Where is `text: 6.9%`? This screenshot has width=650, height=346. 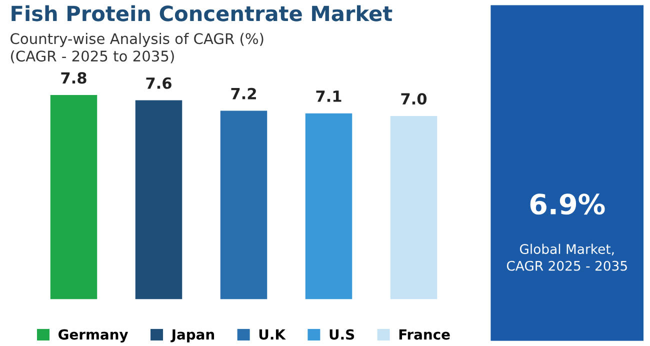
text: 6.9% is located at coordinates (567, 204).